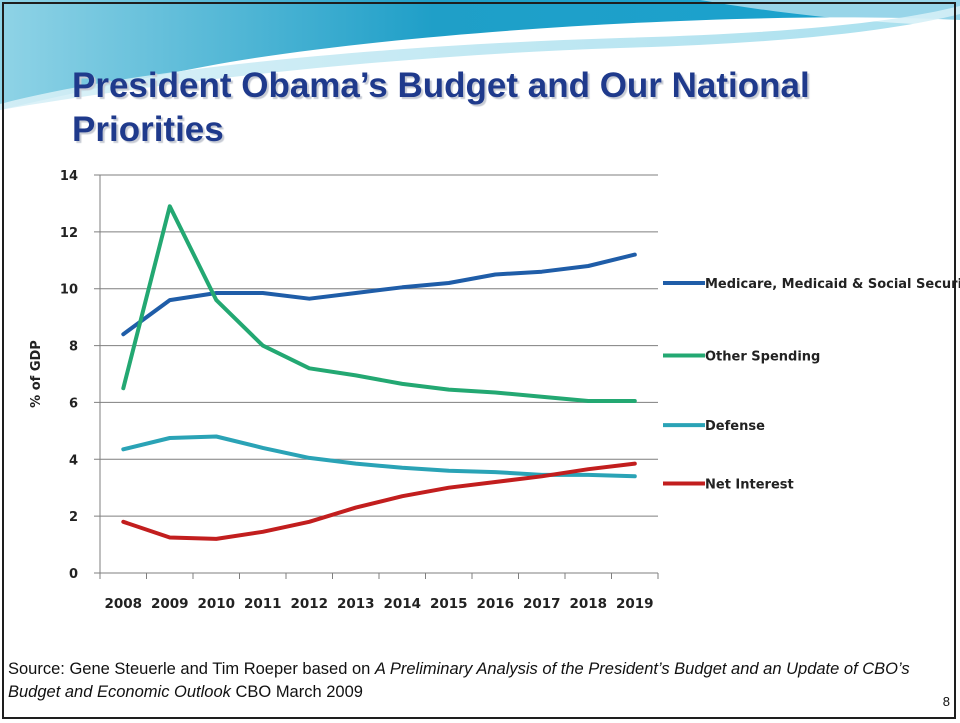 This screenshot has width=960, height=723. What do you see at coordinates (216, 604) in the screenshot?
I see `x-tick-label: 2010` at bounding box center [216, 604].